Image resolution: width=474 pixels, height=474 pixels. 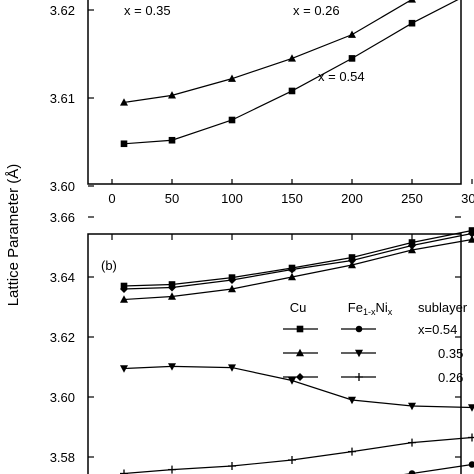 What do you see at coordinates (111, 198) in the screenshot?
I see `a-x-tick-label: 0` at bounding box center [111, 198].